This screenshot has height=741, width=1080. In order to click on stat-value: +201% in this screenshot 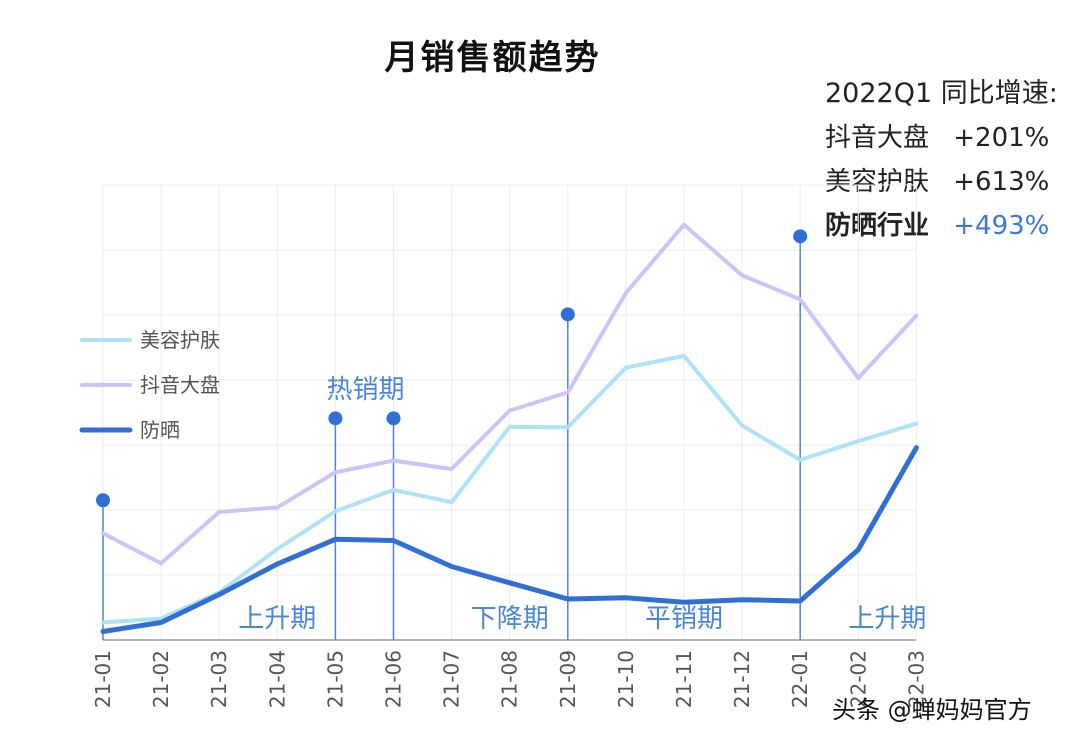, I will do `click(1001, 138)`.